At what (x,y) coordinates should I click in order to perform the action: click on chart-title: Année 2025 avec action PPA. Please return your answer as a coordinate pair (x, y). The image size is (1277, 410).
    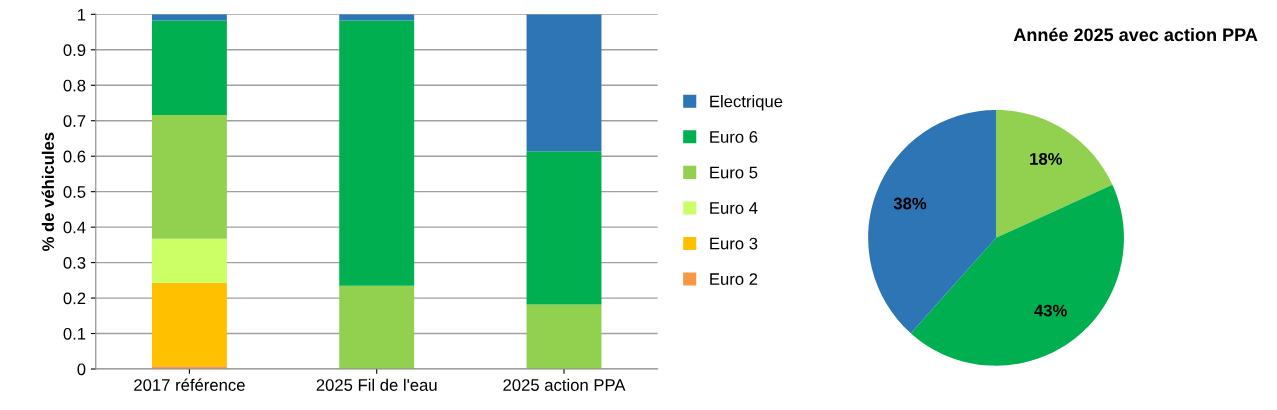
    Looking at the image, I should click on (1135, 34).